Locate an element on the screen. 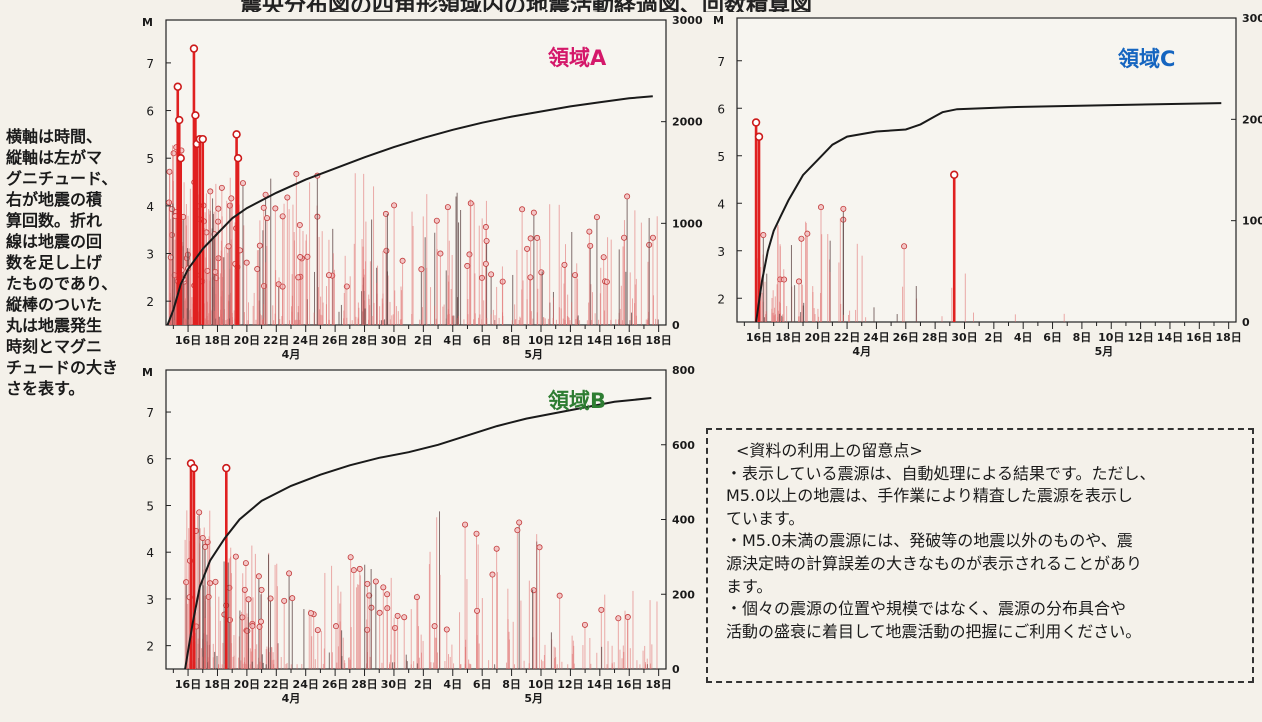 The height and width of the screenshot is (722, 1262). region-label: 領域A is located at coordinates (577, 58).